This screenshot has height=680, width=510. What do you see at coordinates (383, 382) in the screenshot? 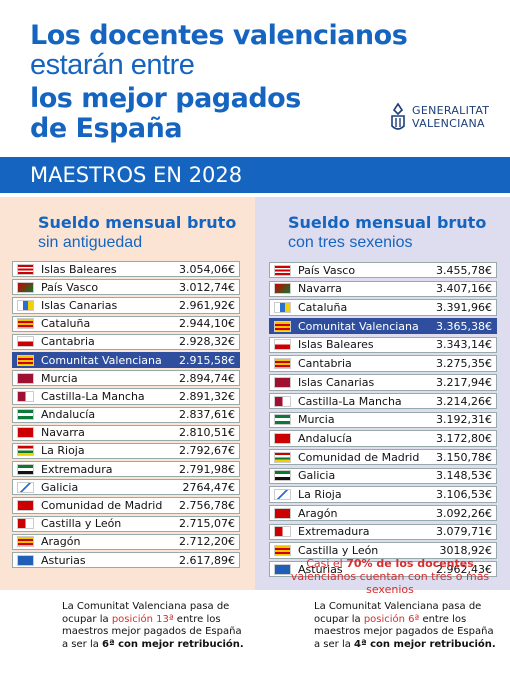
I see `ranking-row: Islas Canarias 3.217,94€` at bounding box center [383, 382].